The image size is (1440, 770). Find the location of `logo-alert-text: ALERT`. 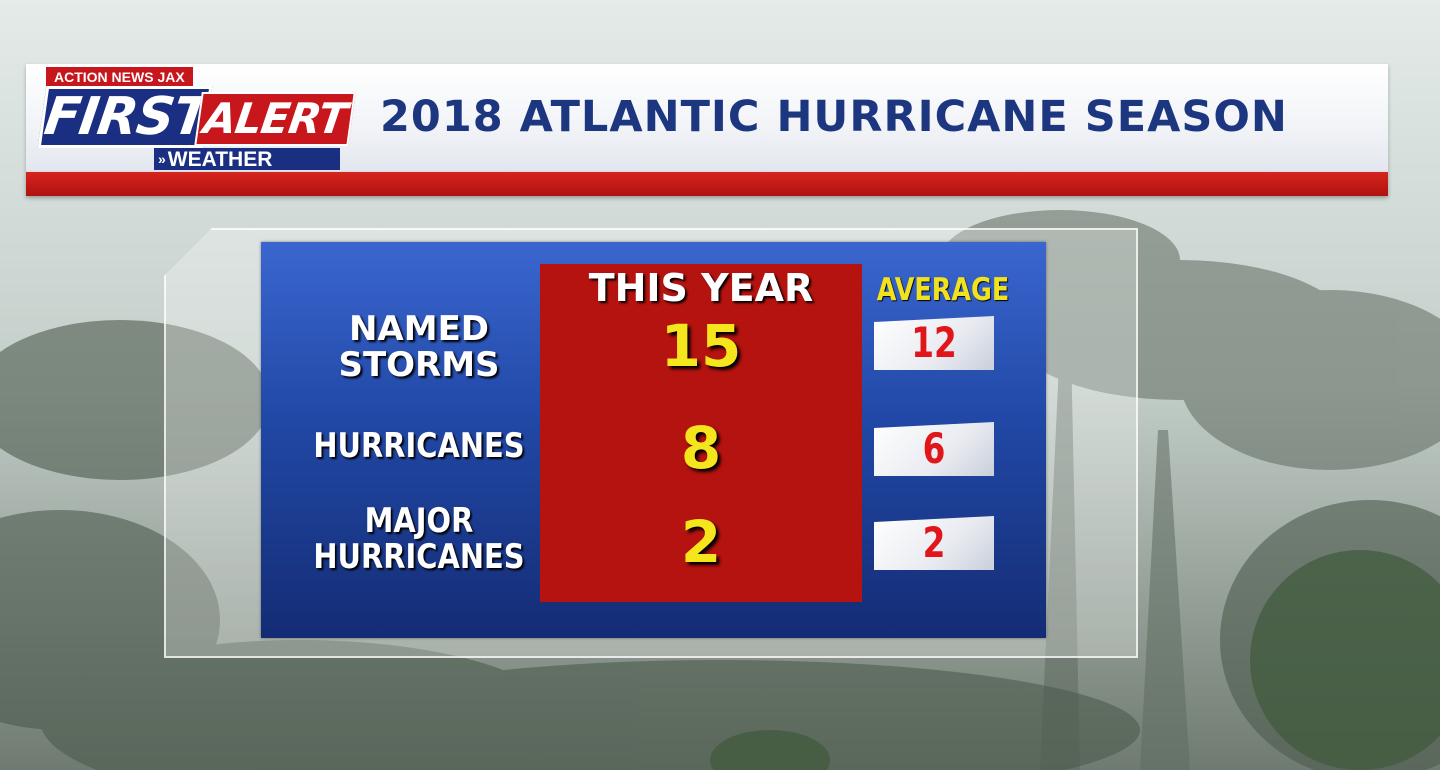

logo-alert-text: ALERT is located at coordinates (275, 119).